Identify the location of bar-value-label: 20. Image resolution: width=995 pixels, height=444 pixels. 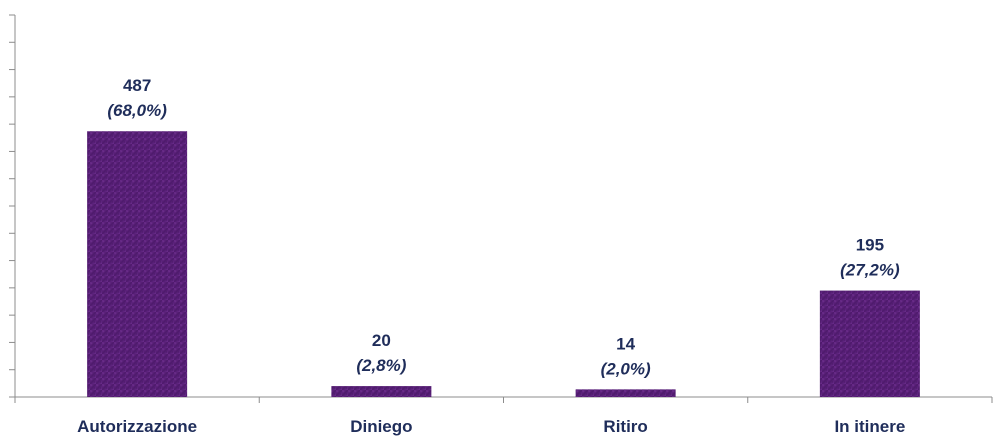
(381, 340).